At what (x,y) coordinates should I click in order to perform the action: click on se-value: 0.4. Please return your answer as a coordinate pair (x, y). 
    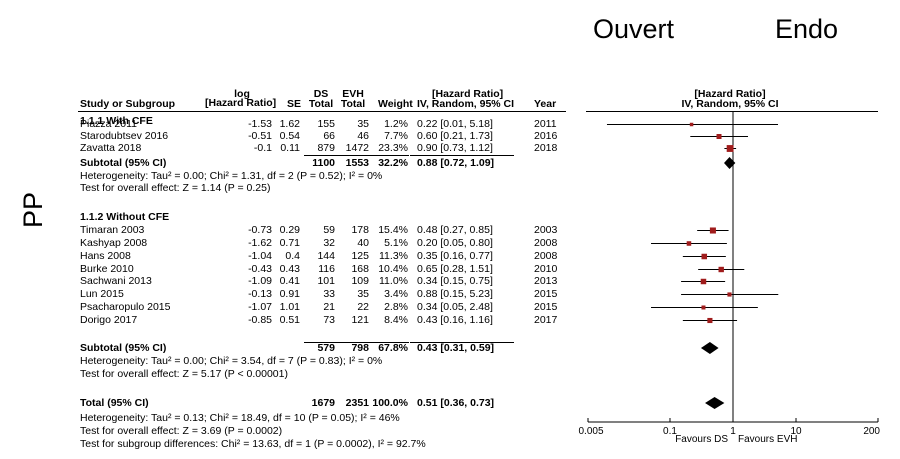
    Looking at the image, I should click on (292, 256).